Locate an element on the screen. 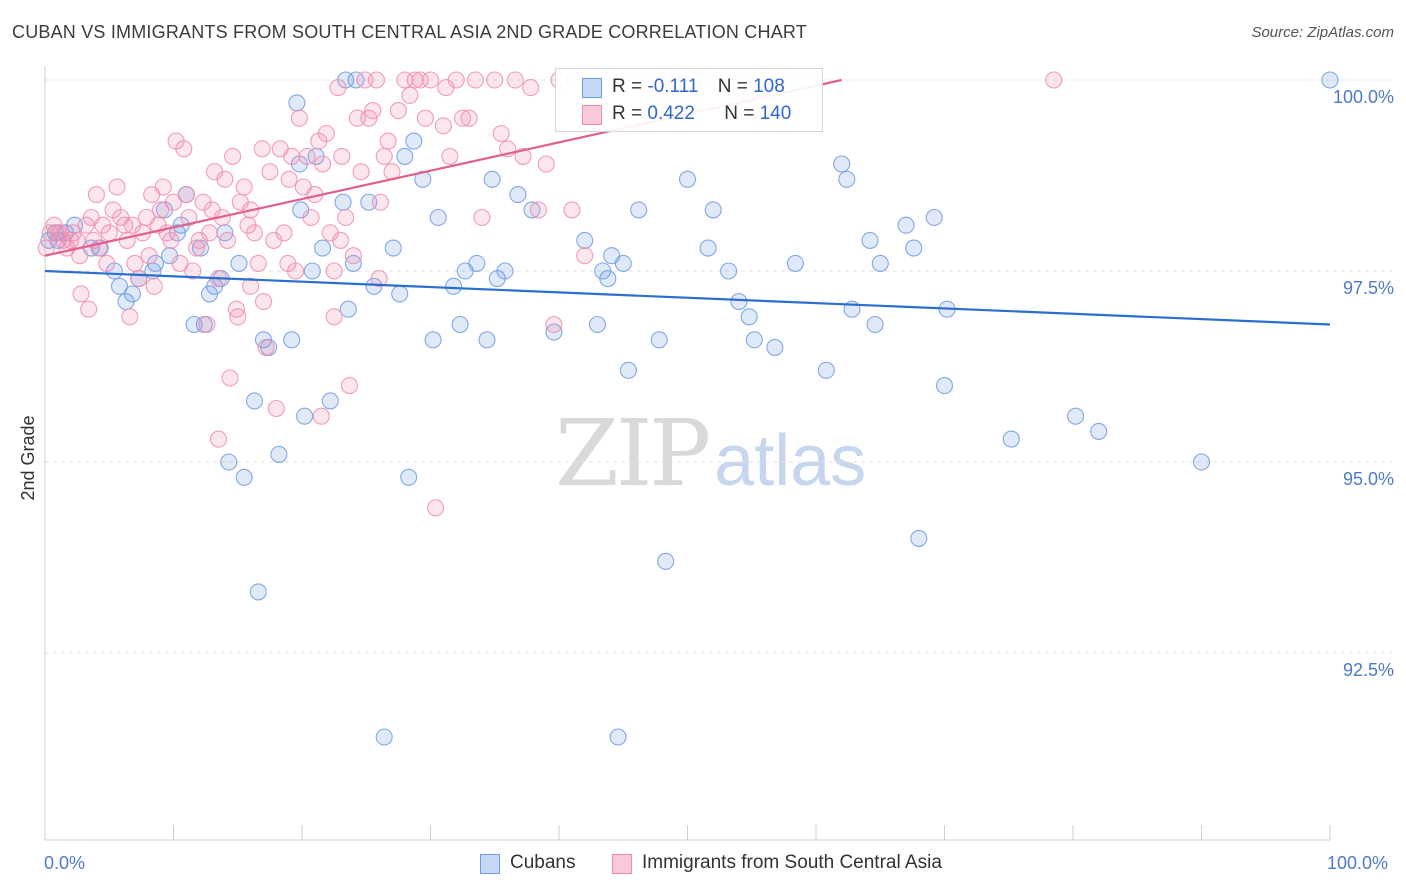 The width and height of the screenshot is (1406, 892). source-credit: Source: ZipAtlas.com is located at coordinates (1322, 32).